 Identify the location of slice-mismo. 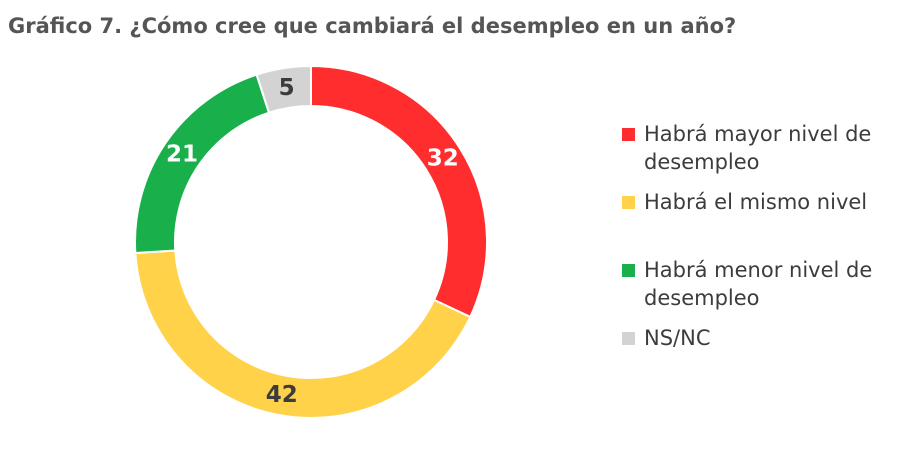
(303, 334).